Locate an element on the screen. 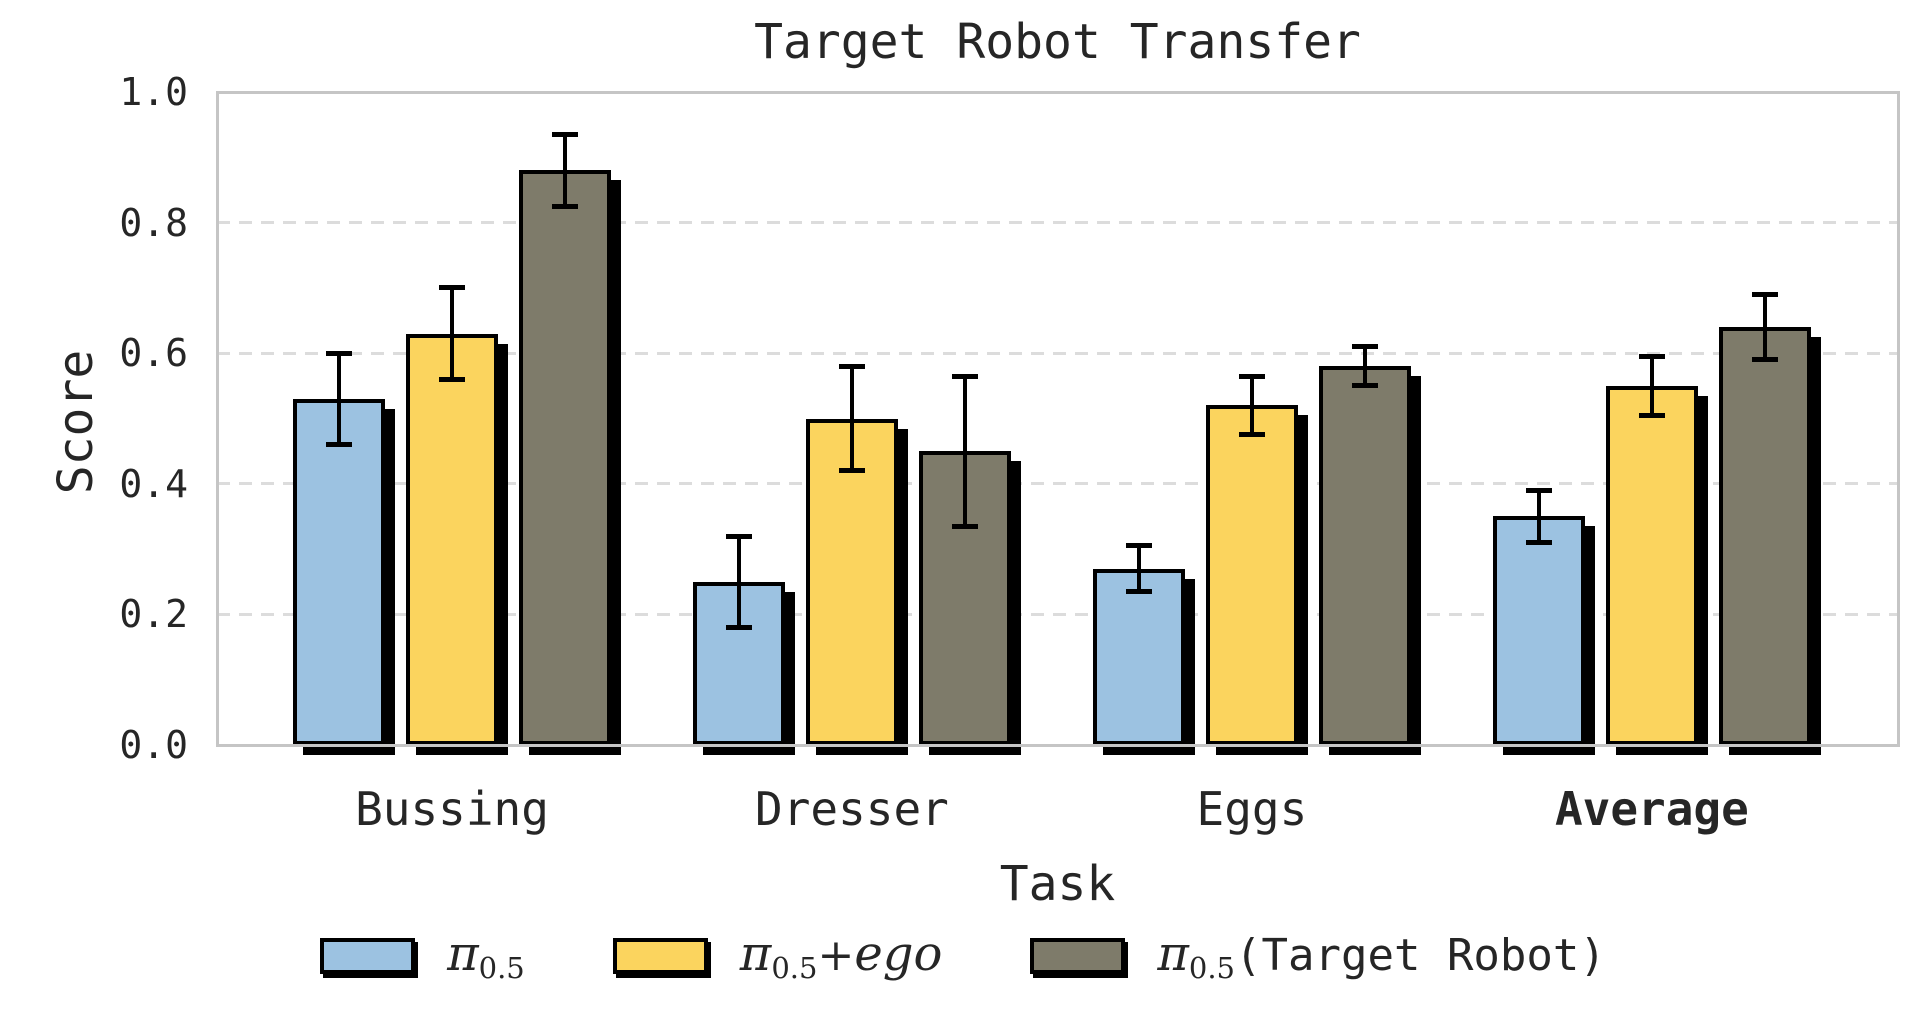 The width and height of the screenshot is (1926, 1032). legend-label-pi-0.5-target-robot: π0.5(Target Robot) is located at coordinates (1381, 955).